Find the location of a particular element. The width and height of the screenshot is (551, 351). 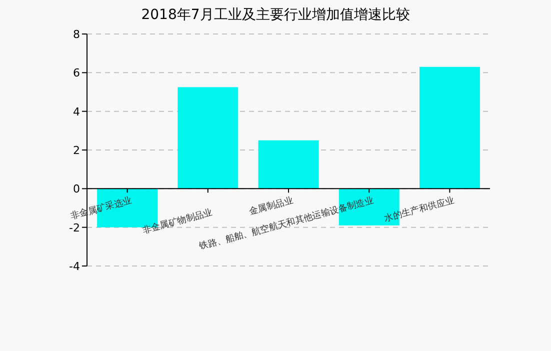

y-tick-label: 8 is located at coordinates (76, 34).